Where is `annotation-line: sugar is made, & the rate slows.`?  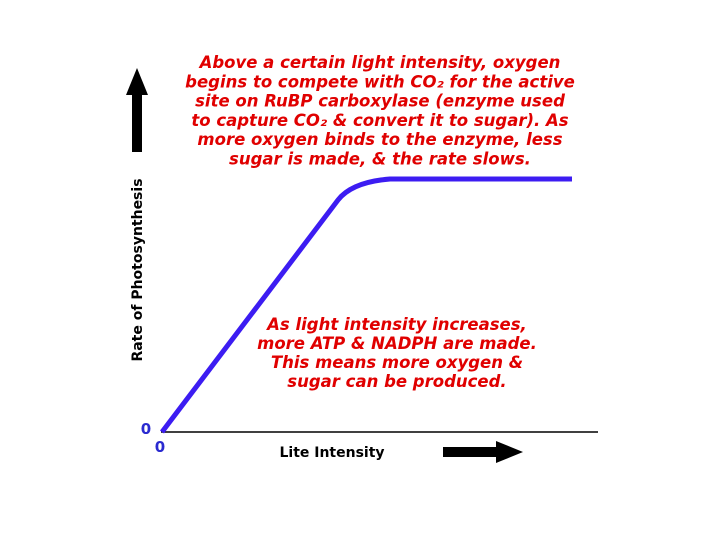 annotation-line: sugar is made, & the rate slows. is located at coordinates (380, 159).